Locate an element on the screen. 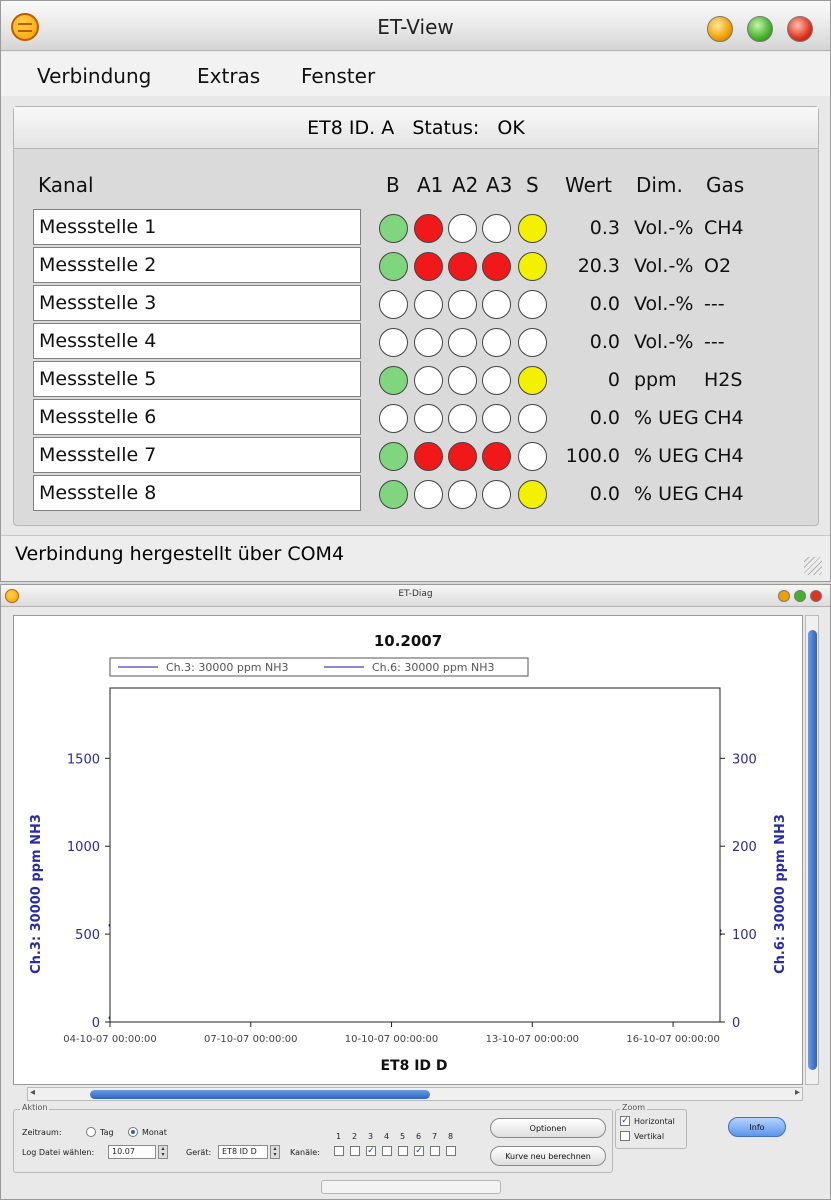 The image size is (831, 1200). channel-value: 20.3 is located at coordinates (598, 266).